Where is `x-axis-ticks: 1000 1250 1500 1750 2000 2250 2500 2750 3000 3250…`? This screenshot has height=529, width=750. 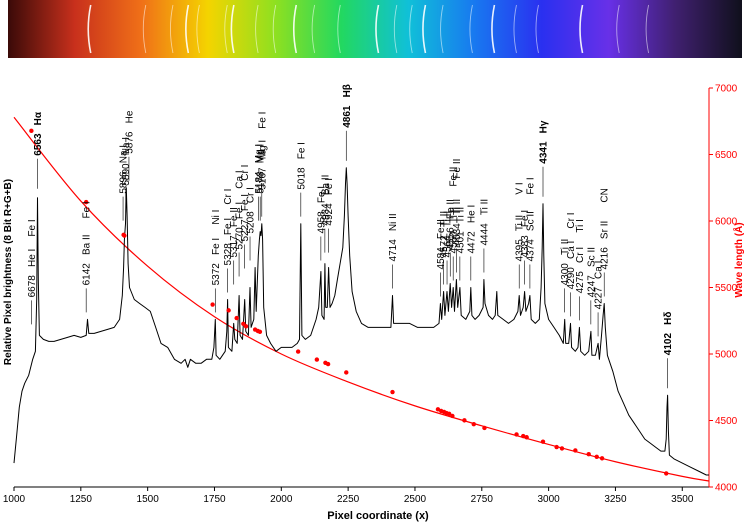
x-axis-ticks: 1000 1250 1500 1750 2000 2250 2500 2750 3000 3250… is located at coordinates (348, 496).